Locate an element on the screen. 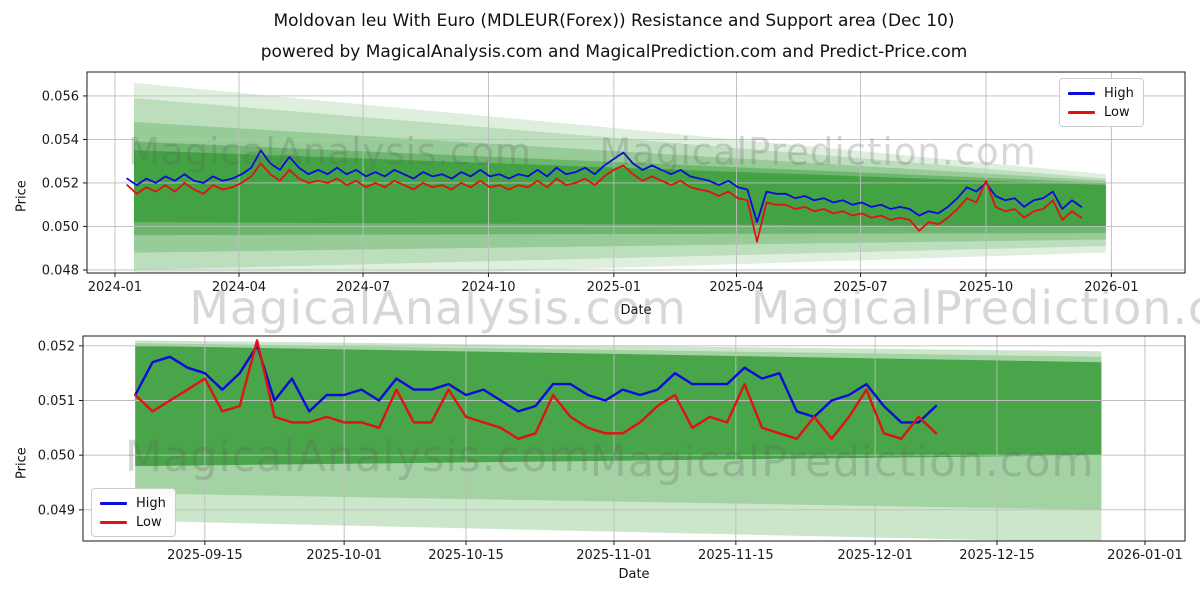  svg-text: 2025-11-01 is located at coordinates (614, 555).